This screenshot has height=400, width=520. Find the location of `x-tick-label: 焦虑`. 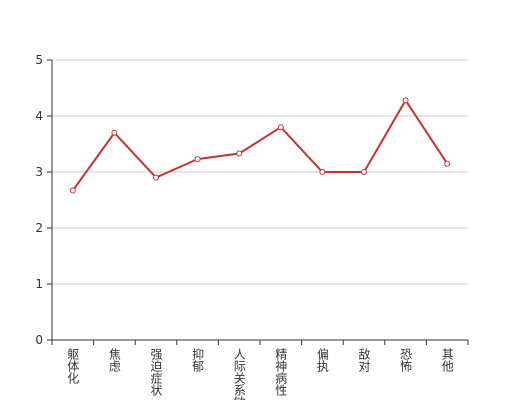

x-tick-label: 焦虑 is located at coordinates (114, 360).